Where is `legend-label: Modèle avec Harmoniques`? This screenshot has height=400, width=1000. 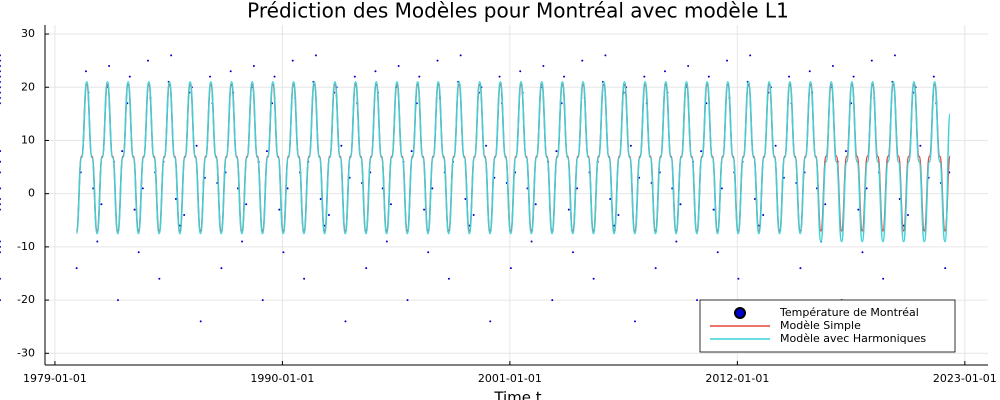
legend-label: Modèle avec Harmoniques is located at coordinates (853, 338).